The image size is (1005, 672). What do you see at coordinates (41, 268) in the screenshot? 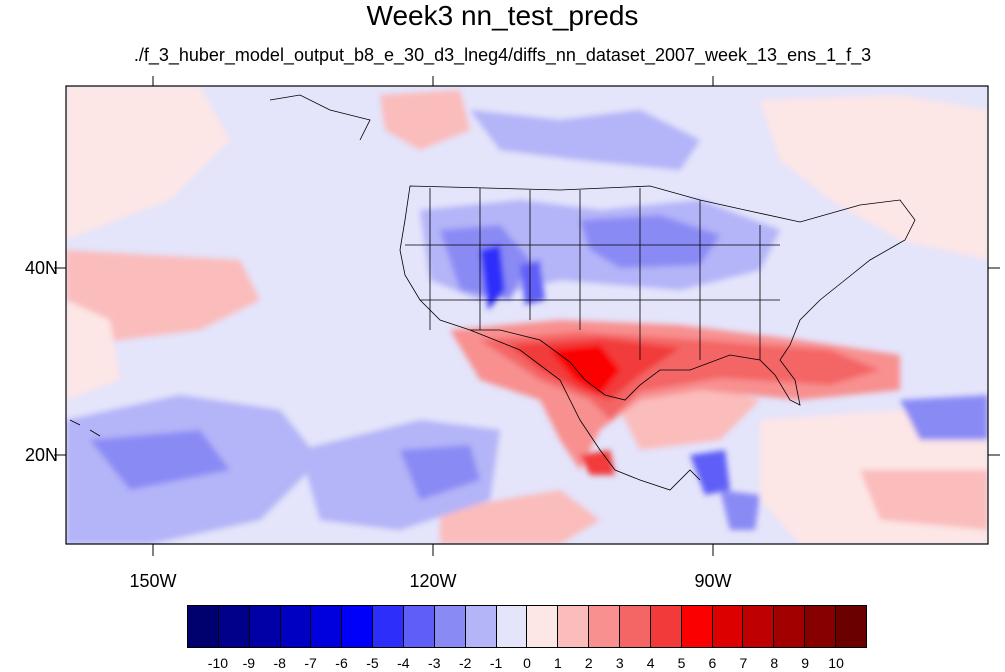
I see `lat-label-40n: 40N` at bounding box center [41, 268].